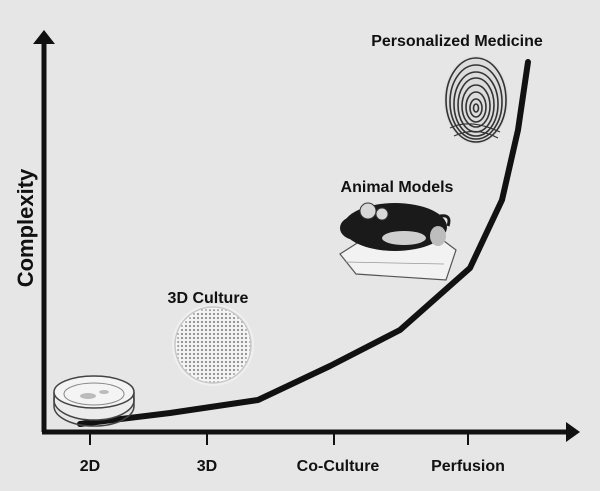 This screenshot has width=600, height=491. What do you see at coordinates (90, 466) in the screenshot?
I see `x-label-2d: 2D` at bounding box center [90, 466].